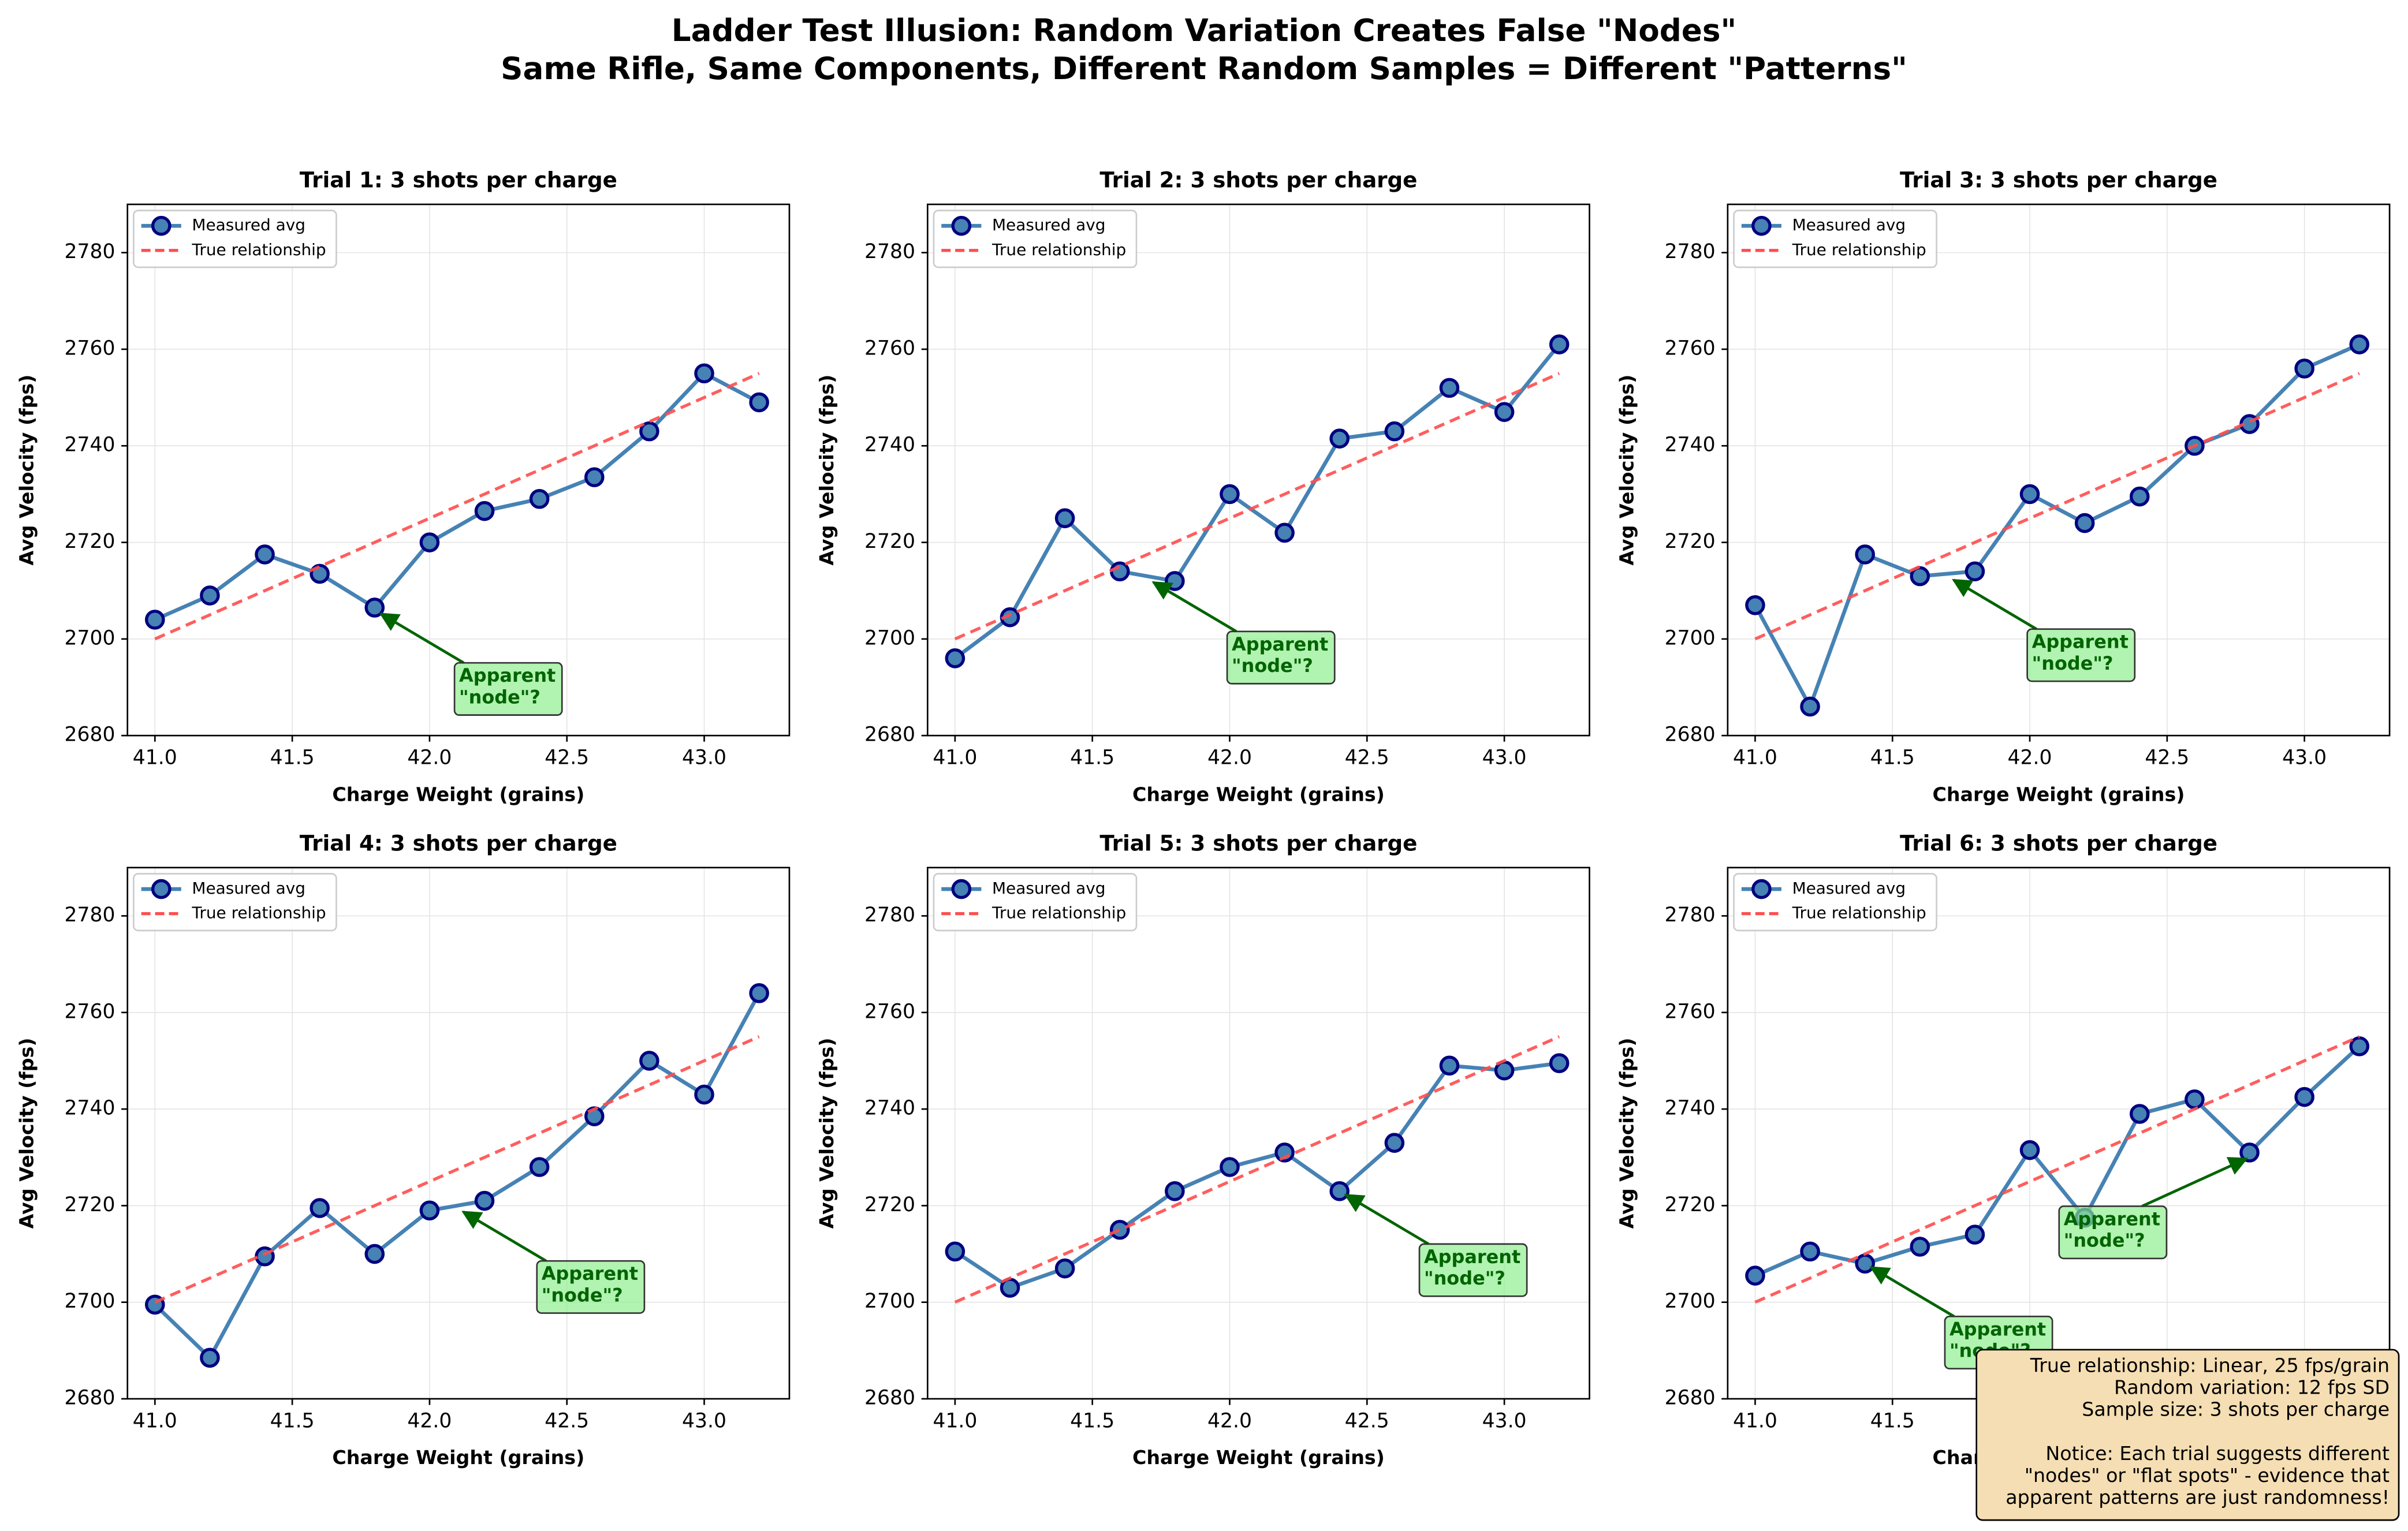 The height and width of the screenshot is (1531, 2408). What do you see at coordinates (258, 913) in the screenshot?
I see `legend-label: True relationship` at bounding box center [258, 913].